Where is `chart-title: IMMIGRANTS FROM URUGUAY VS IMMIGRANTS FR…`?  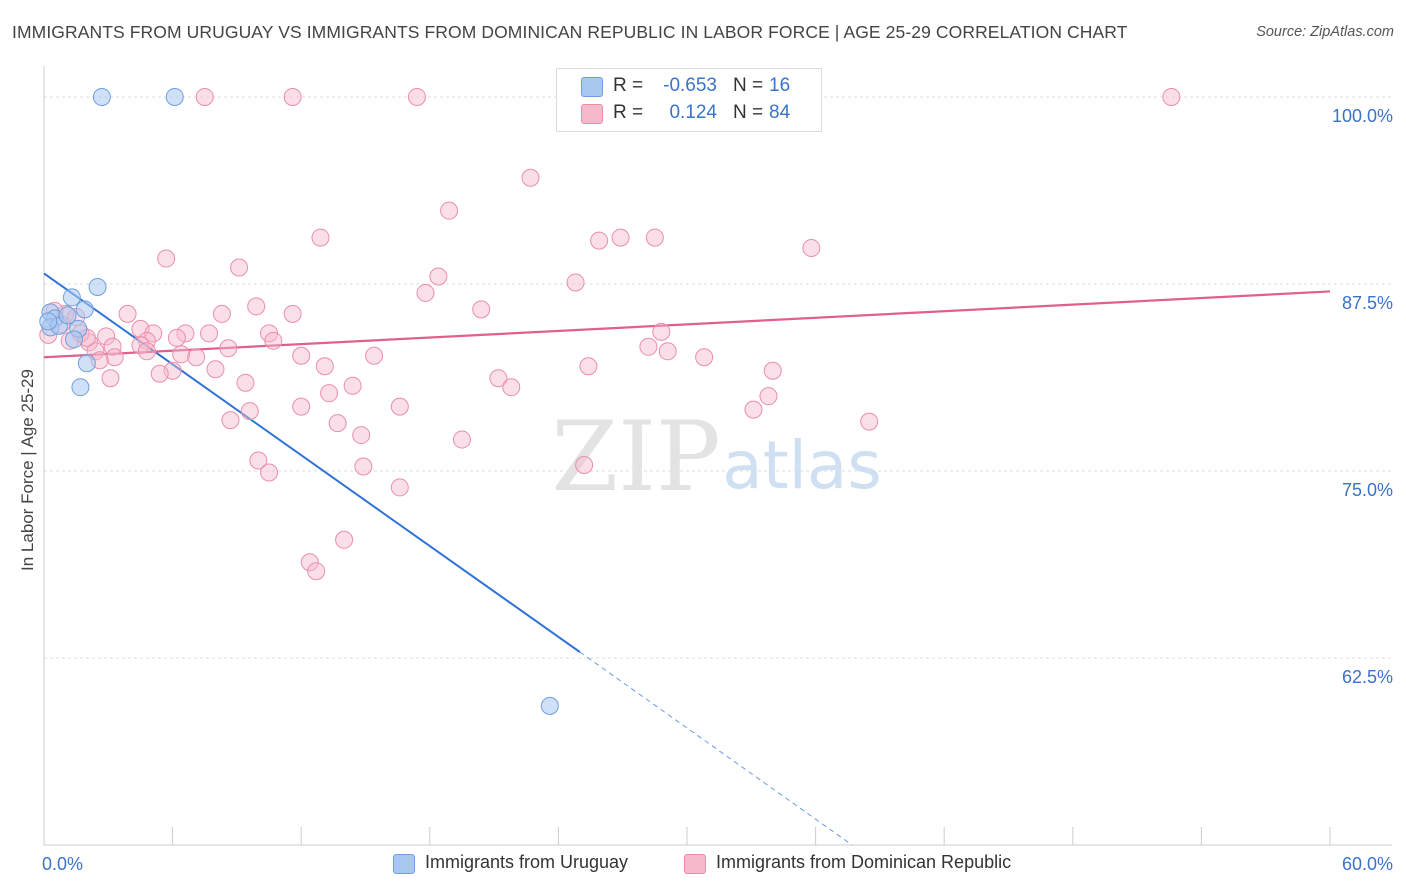 chart-title: IMMIGRANTS FROM URUGUAY VS IMMIGRANTS FR… is located at coordinates (570, 32).